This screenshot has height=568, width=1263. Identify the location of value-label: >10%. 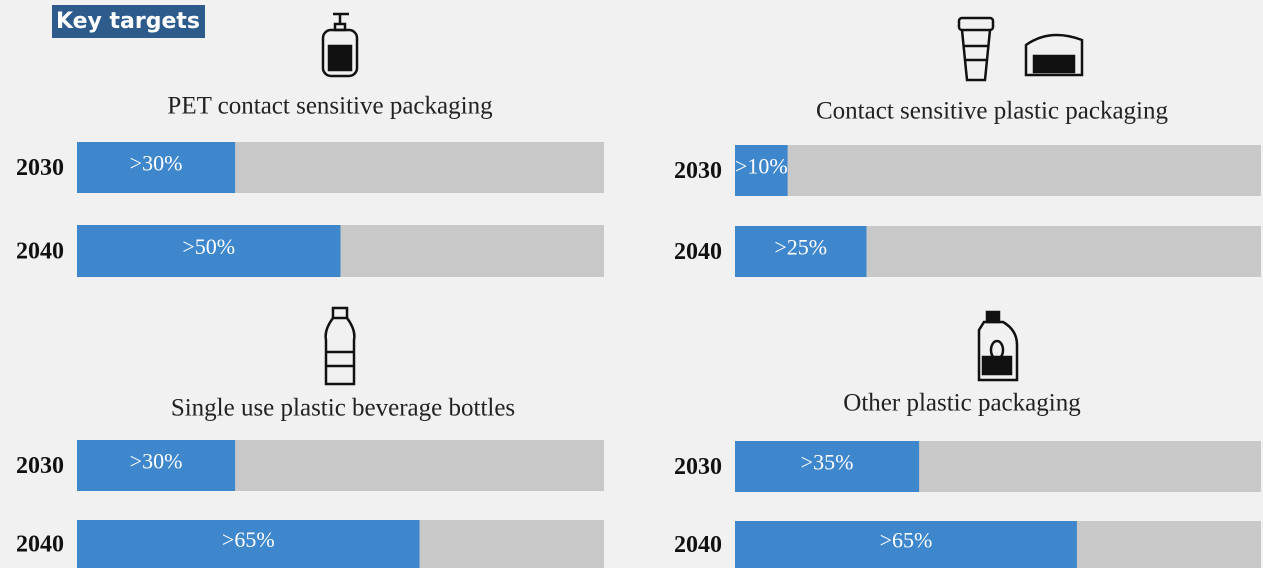
(761, 166).